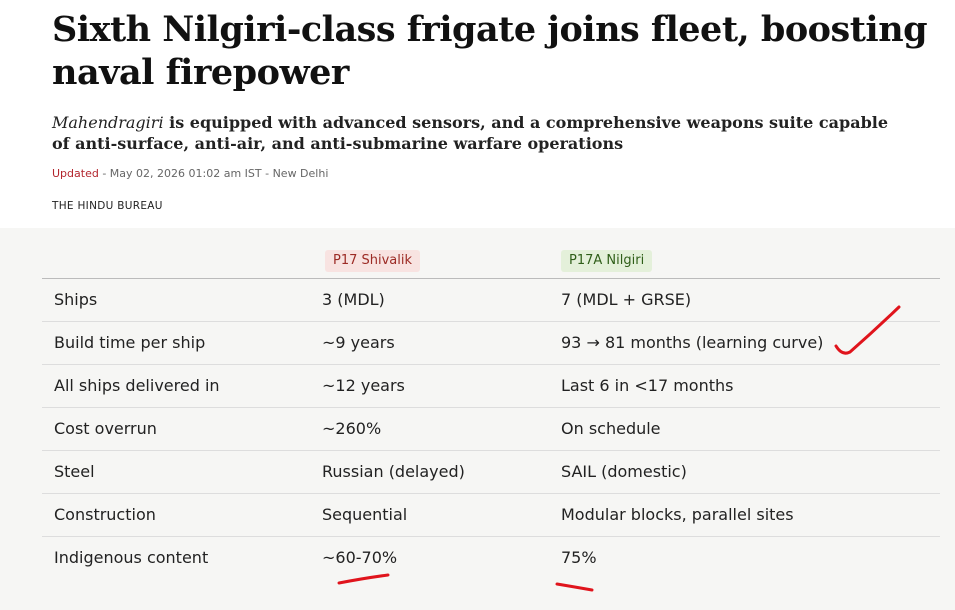  I want to click on table-cell: ~12 years, so click(363, 385).